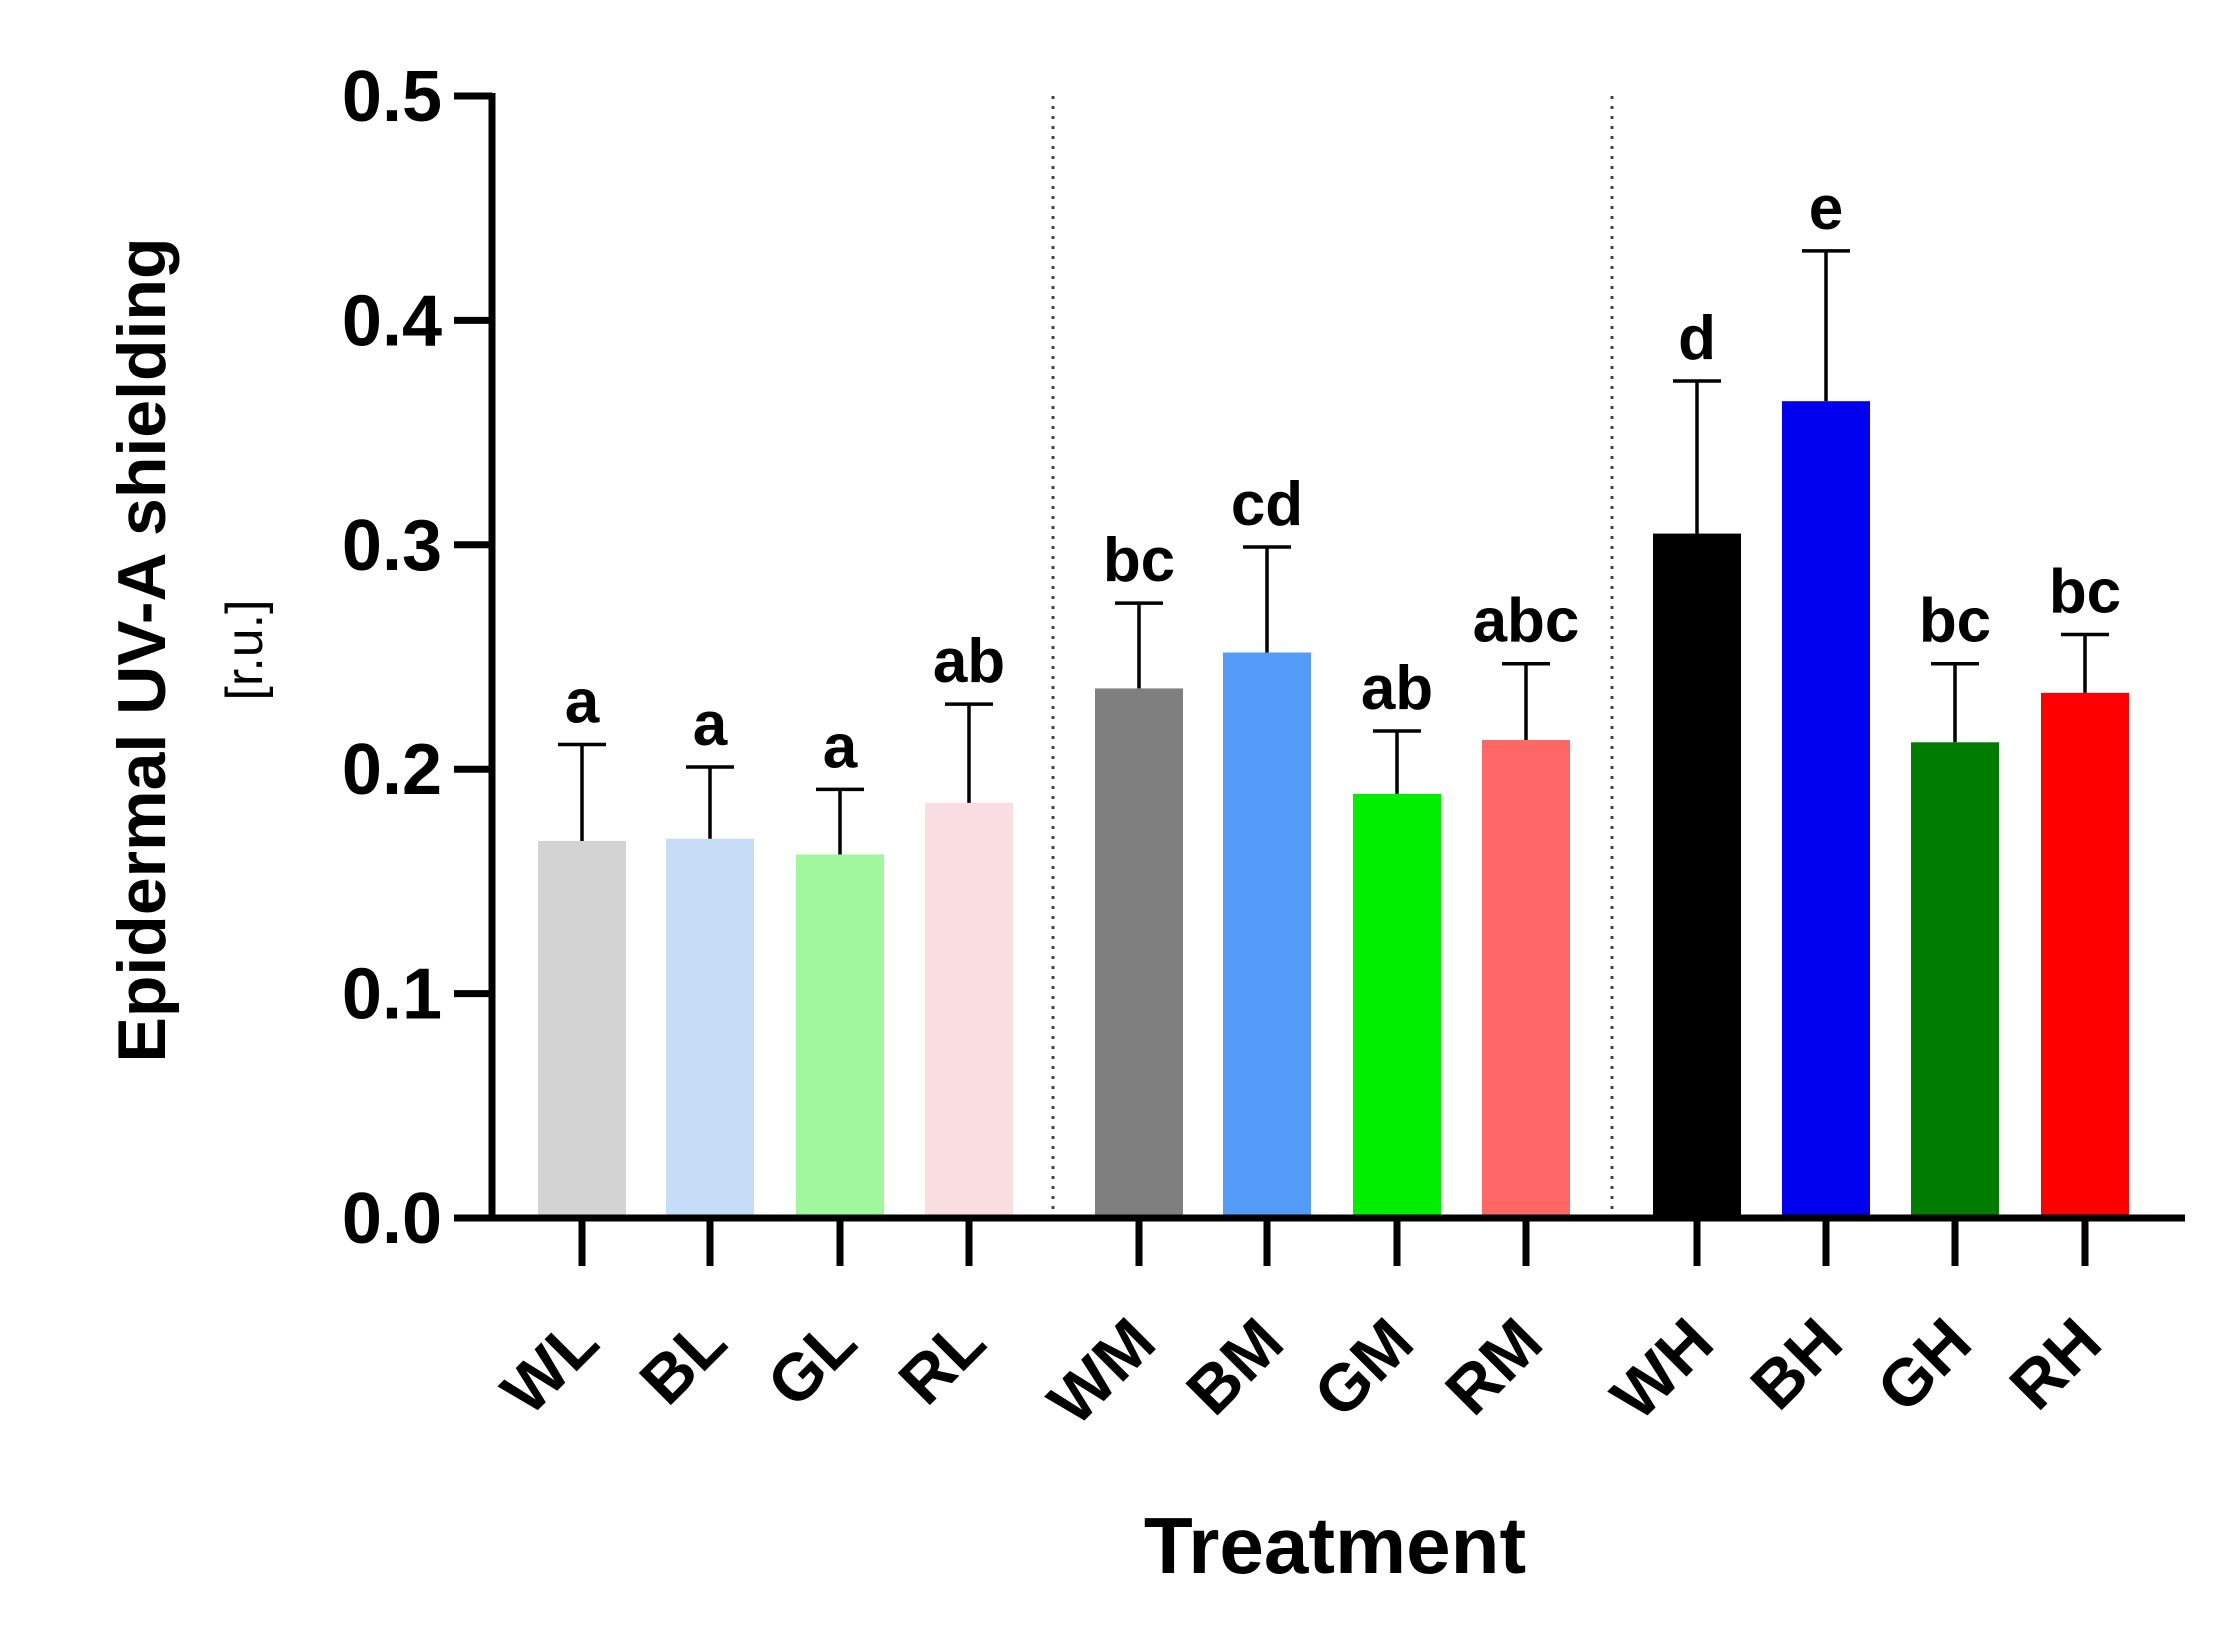  What do you see at coordinates (840, 1036) in the screenshot?
I see `bar-gl` at bounding box center [840, 1036].